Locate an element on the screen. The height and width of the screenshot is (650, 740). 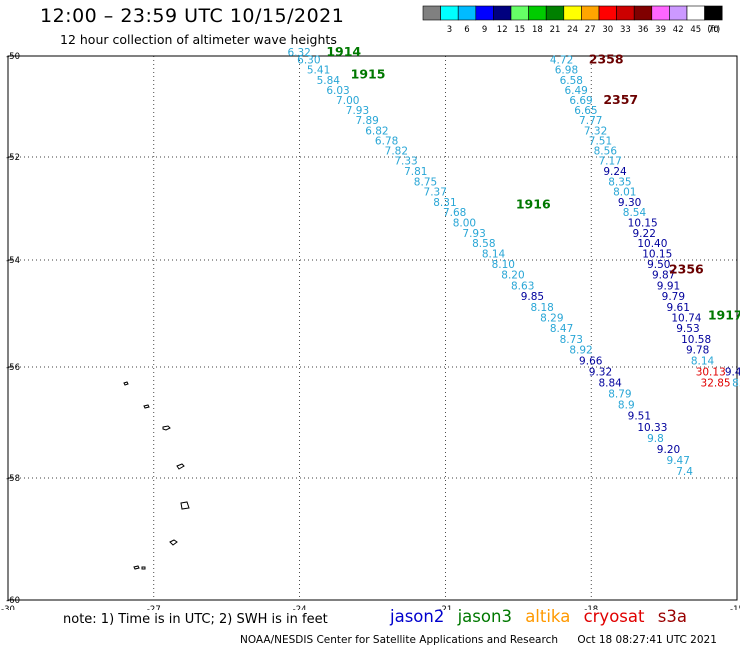
color-scale-swatch is located at coordinates (713, 13).